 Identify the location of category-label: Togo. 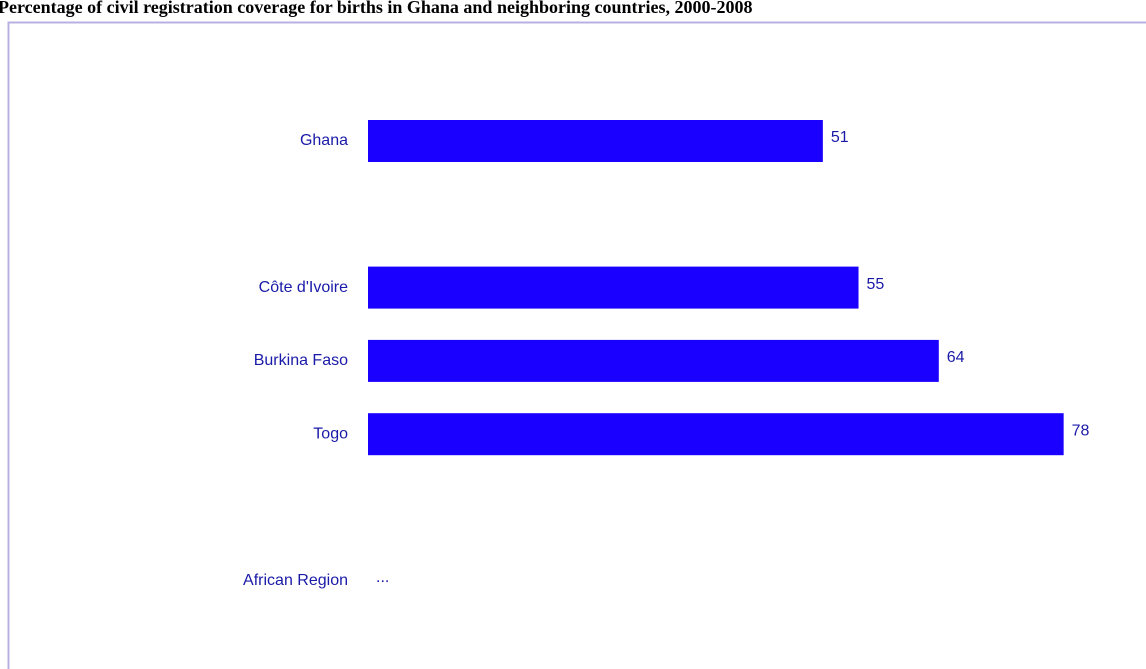
(330, 433).